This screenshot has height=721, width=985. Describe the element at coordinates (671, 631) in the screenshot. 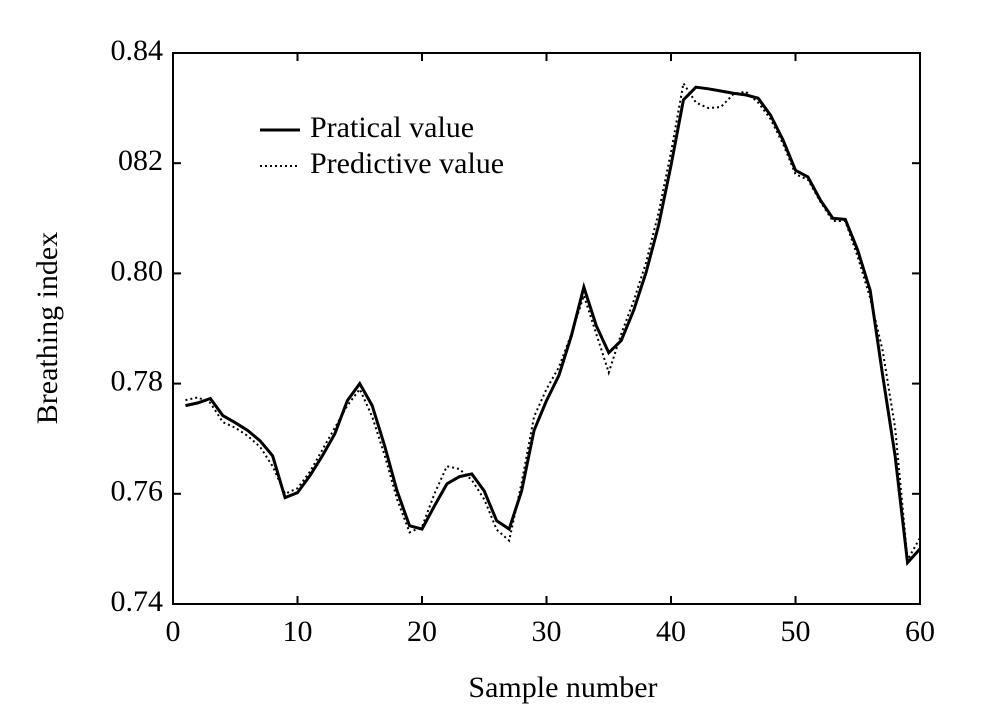

I see `x-tick-label: 40` at that location.